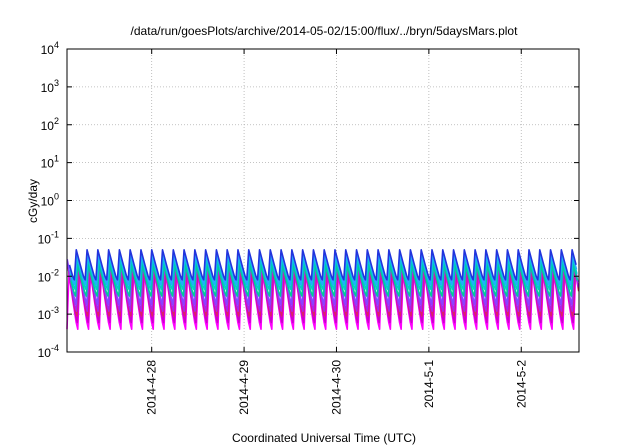 The image size is (640, 448). I want to click on series-layer, so click(323, 289).